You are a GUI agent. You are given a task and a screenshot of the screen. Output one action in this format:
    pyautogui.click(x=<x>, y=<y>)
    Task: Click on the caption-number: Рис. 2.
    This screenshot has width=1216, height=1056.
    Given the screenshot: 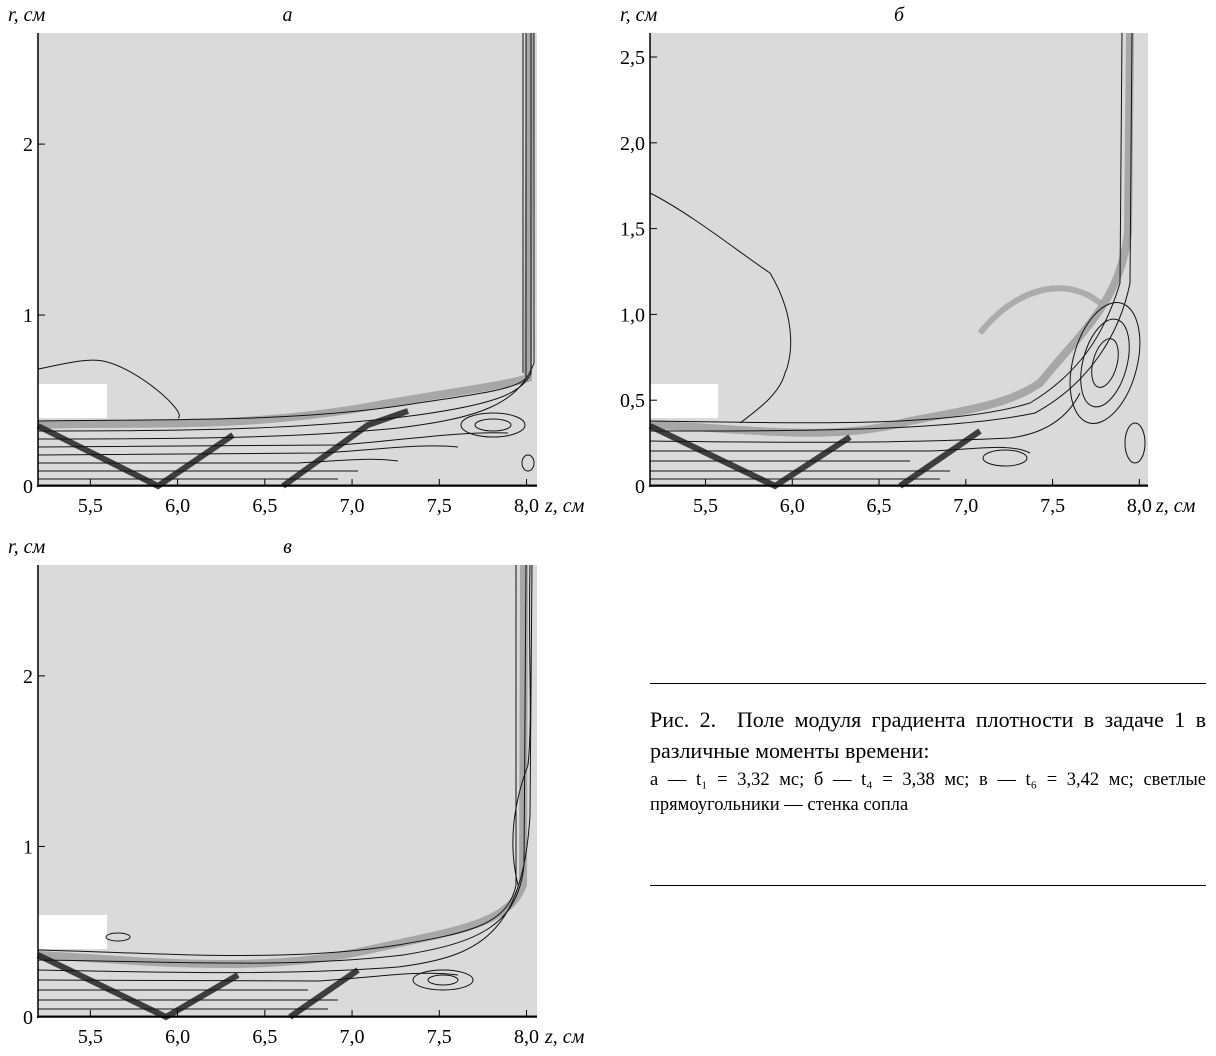 What is the action you would take?
    pyautogui.click(x=683, y=719)
    